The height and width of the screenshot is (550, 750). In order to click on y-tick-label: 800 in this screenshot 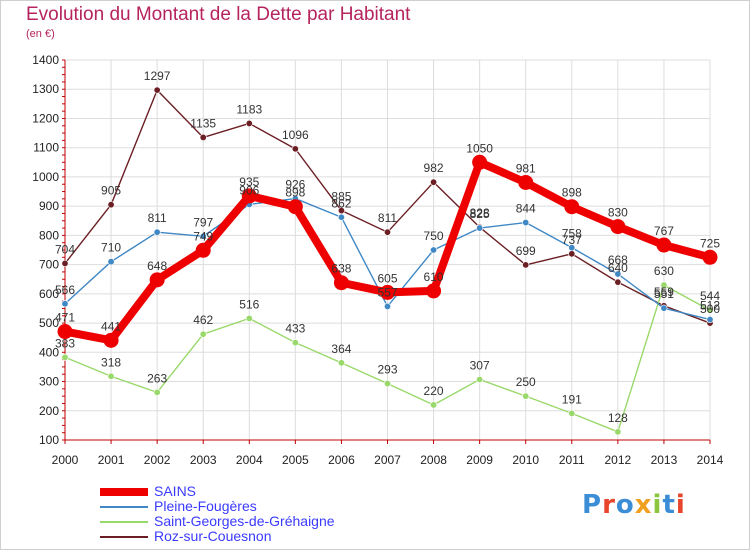, I will do `click(49, 235)`.